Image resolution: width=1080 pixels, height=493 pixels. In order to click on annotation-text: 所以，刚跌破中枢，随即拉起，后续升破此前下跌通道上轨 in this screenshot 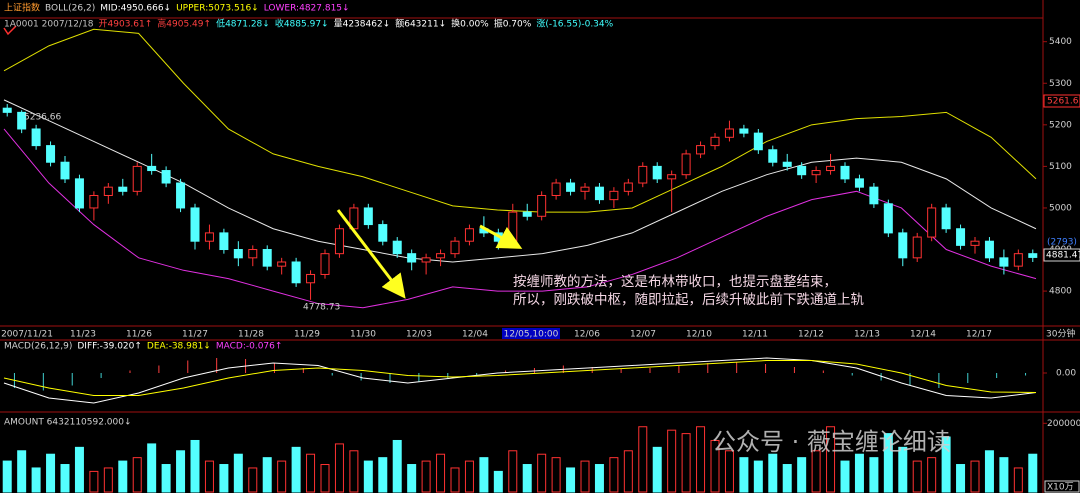, I will do `click(688, 299)`.